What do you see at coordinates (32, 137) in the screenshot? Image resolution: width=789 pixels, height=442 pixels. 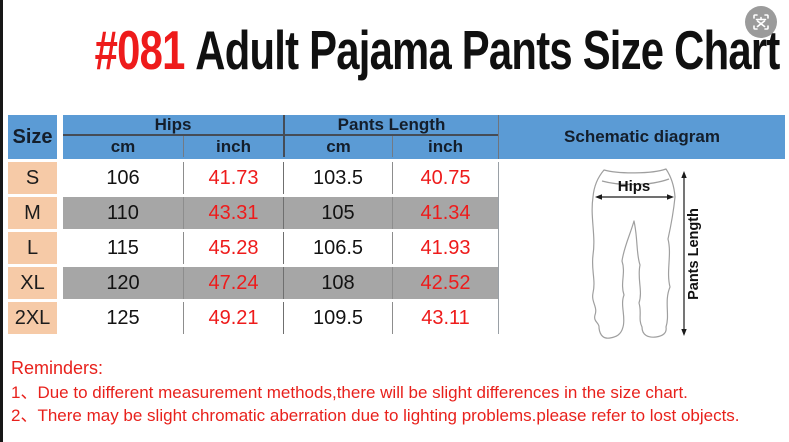 I see `size-column-header: Size` at bounding box center [32, 137].